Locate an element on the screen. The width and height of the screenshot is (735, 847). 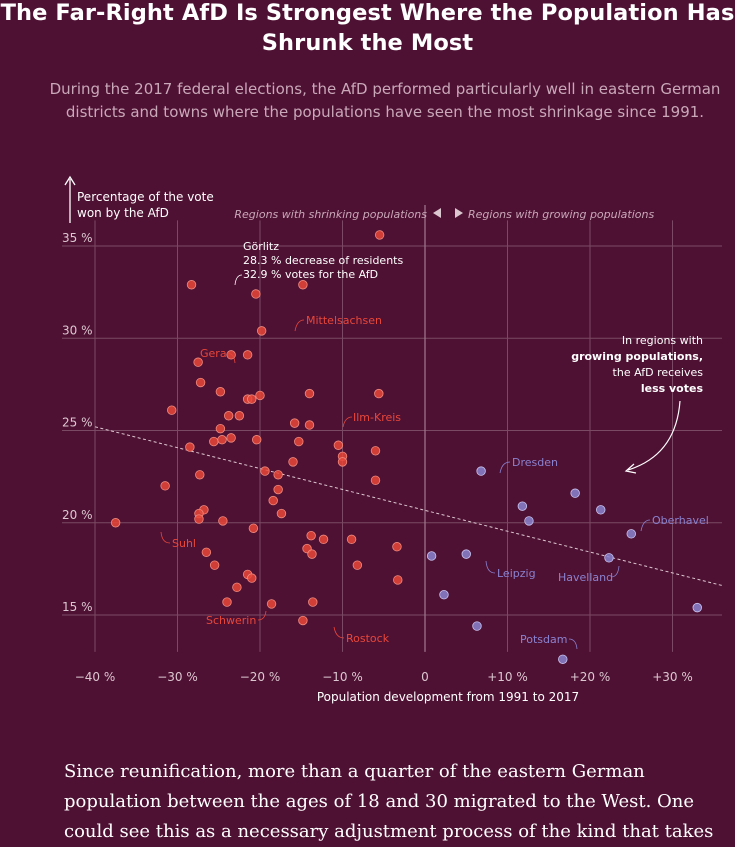
leader-mittelsachsen is located at coordinates (299, 325).